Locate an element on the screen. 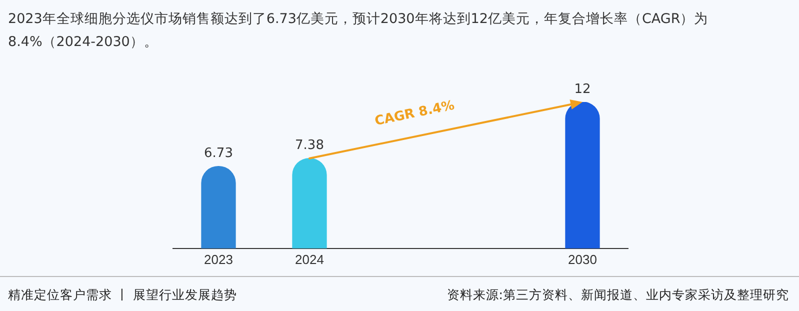  text: 资料来源:第三方资料、新闻报道、业内专家采访及整理研究 is located at coordinates (617, 295).